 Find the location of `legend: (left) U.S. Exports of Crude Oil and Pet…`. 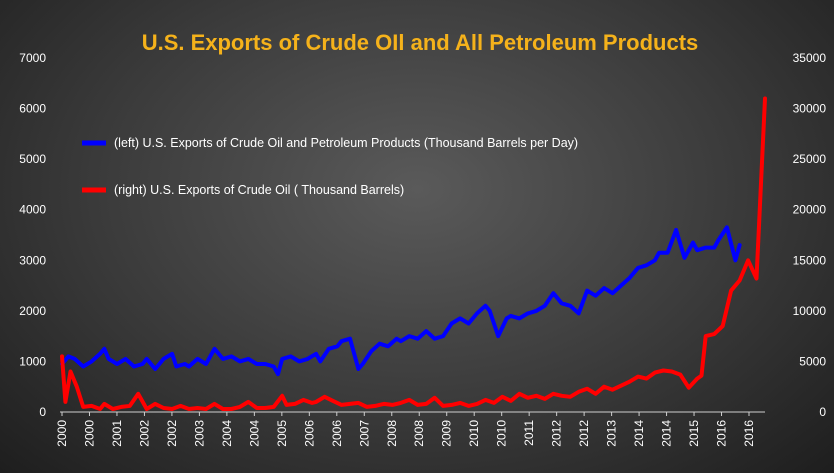

legend: (left) U.S. Exports of Crude Oil and Pet… is located at coordinates (330, 166).